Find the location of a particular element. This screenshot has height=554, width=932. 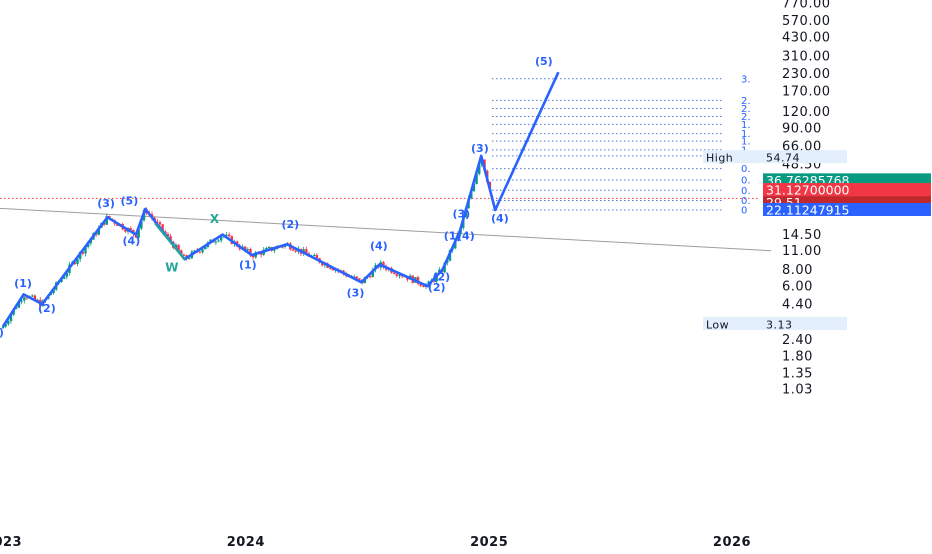

red-level-tag: 31.12700000 is located at coordinates (808, 190).